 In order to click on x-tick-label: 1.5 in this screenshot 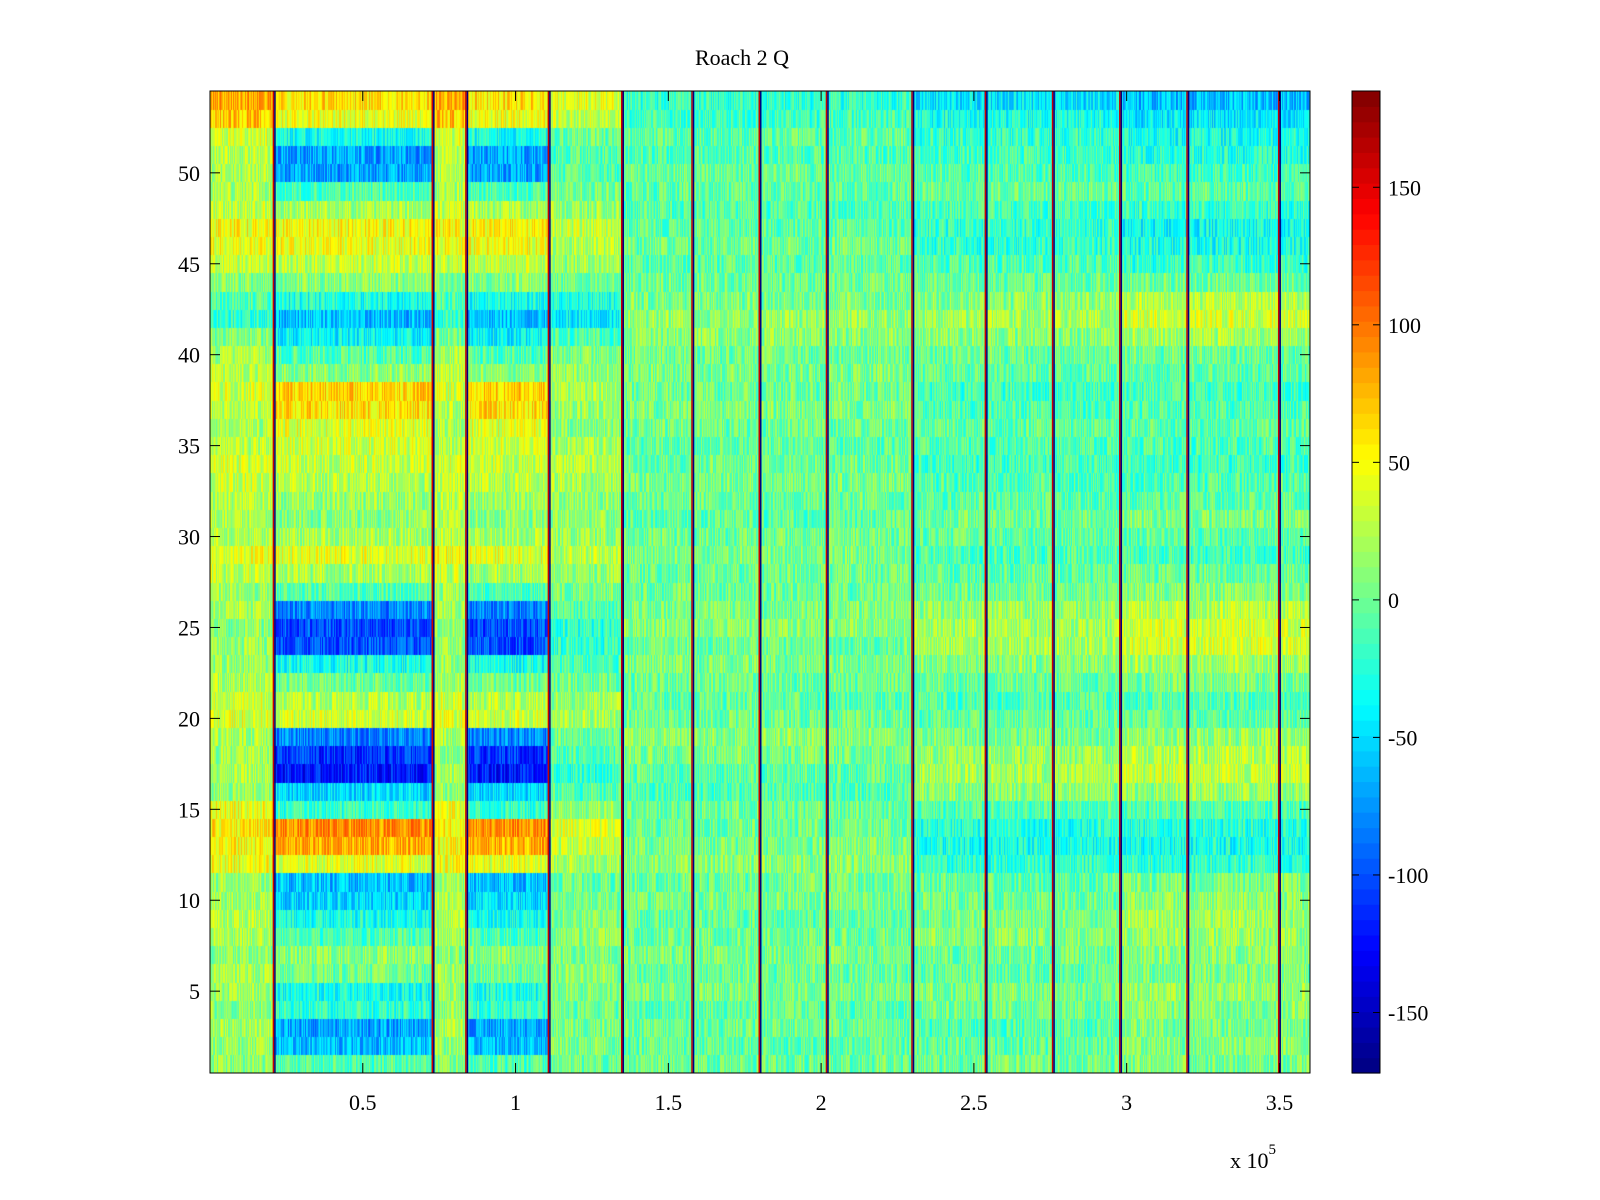, I will do `click(669, 1102)`.